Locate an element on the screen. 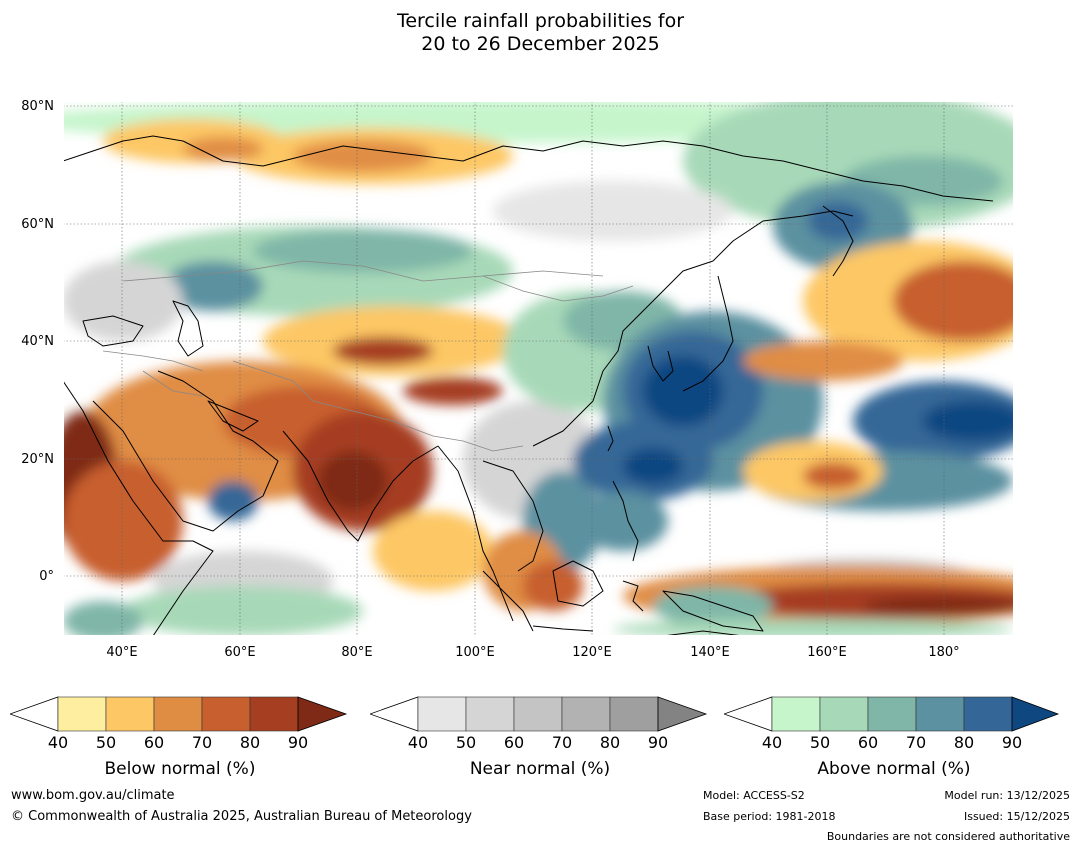 Image resolution: width=1081 pixels, height=850 pixels. patch-russia-orange-dark is located at coordinates (363, 156).